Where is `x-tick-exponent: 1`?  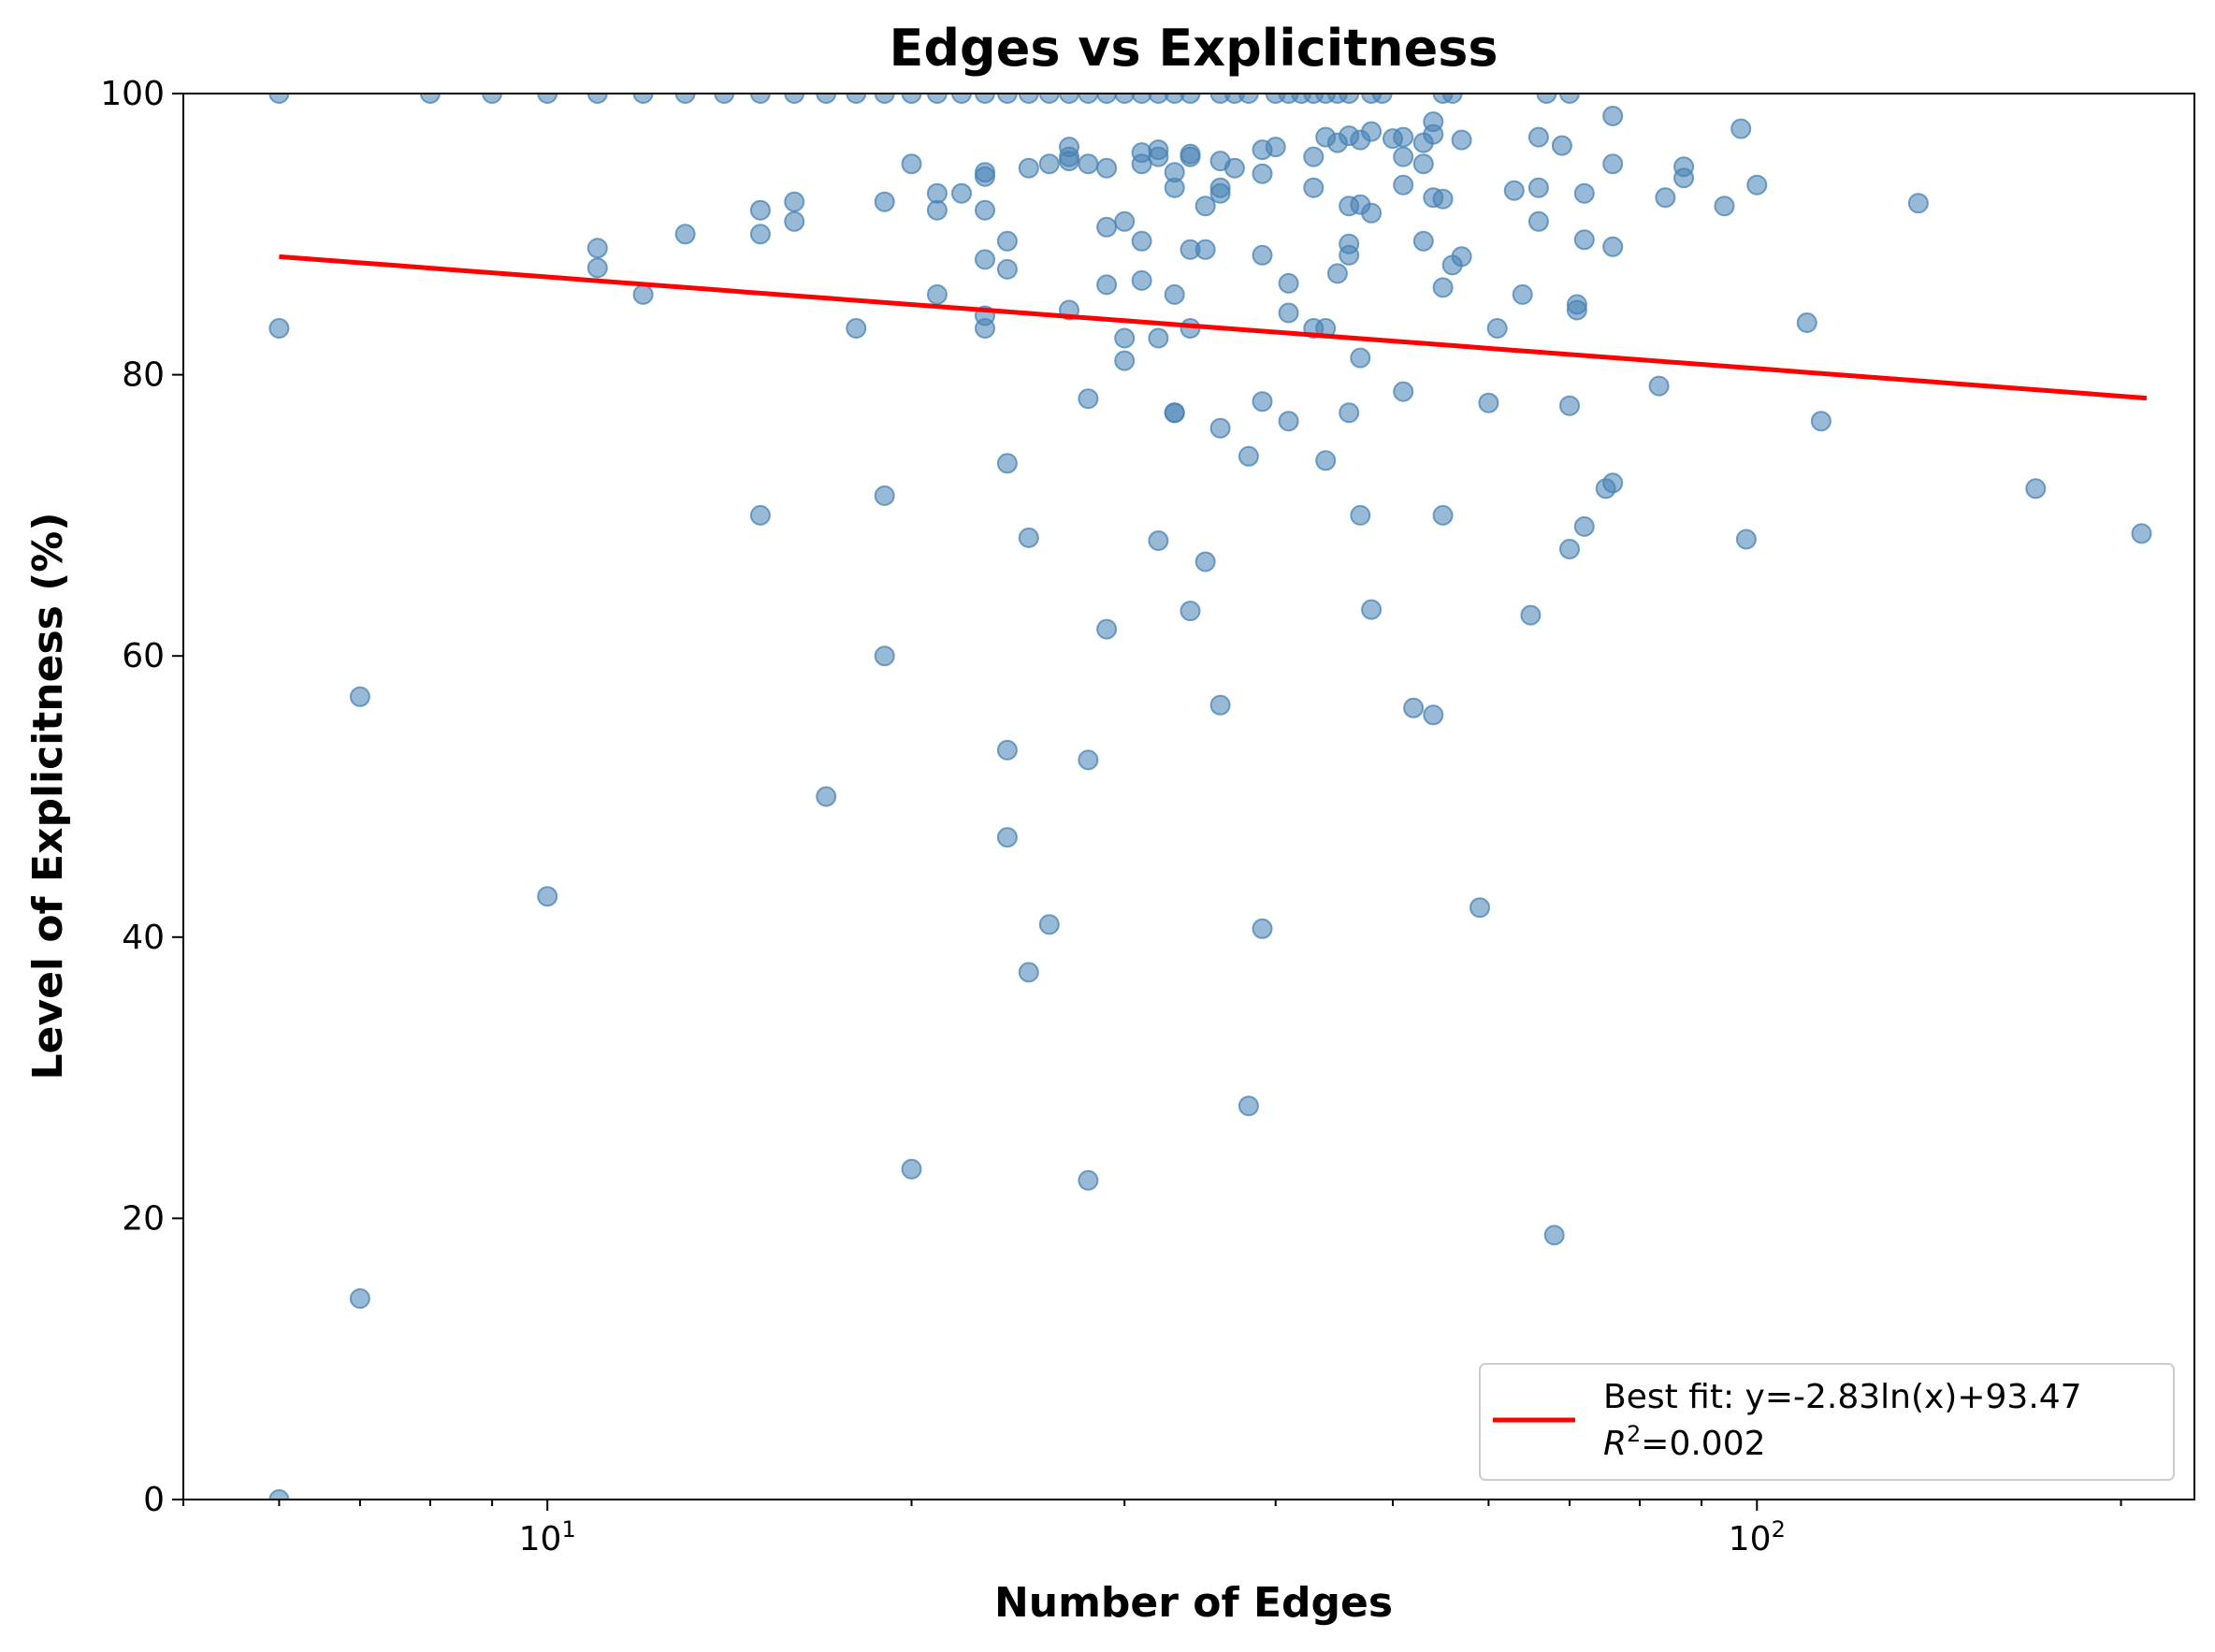 x-tick-exponent: 1 is located at coordinates (568, 1529).